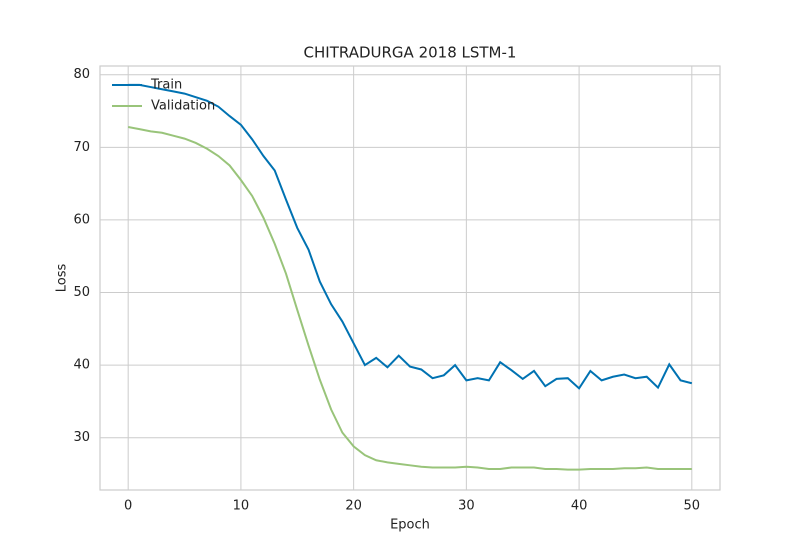 This screenshot has width=800, height=550. Describe the element at coordinates (410, 525) in the screenshot. I see `x-axis-label: Epoch` at that location.